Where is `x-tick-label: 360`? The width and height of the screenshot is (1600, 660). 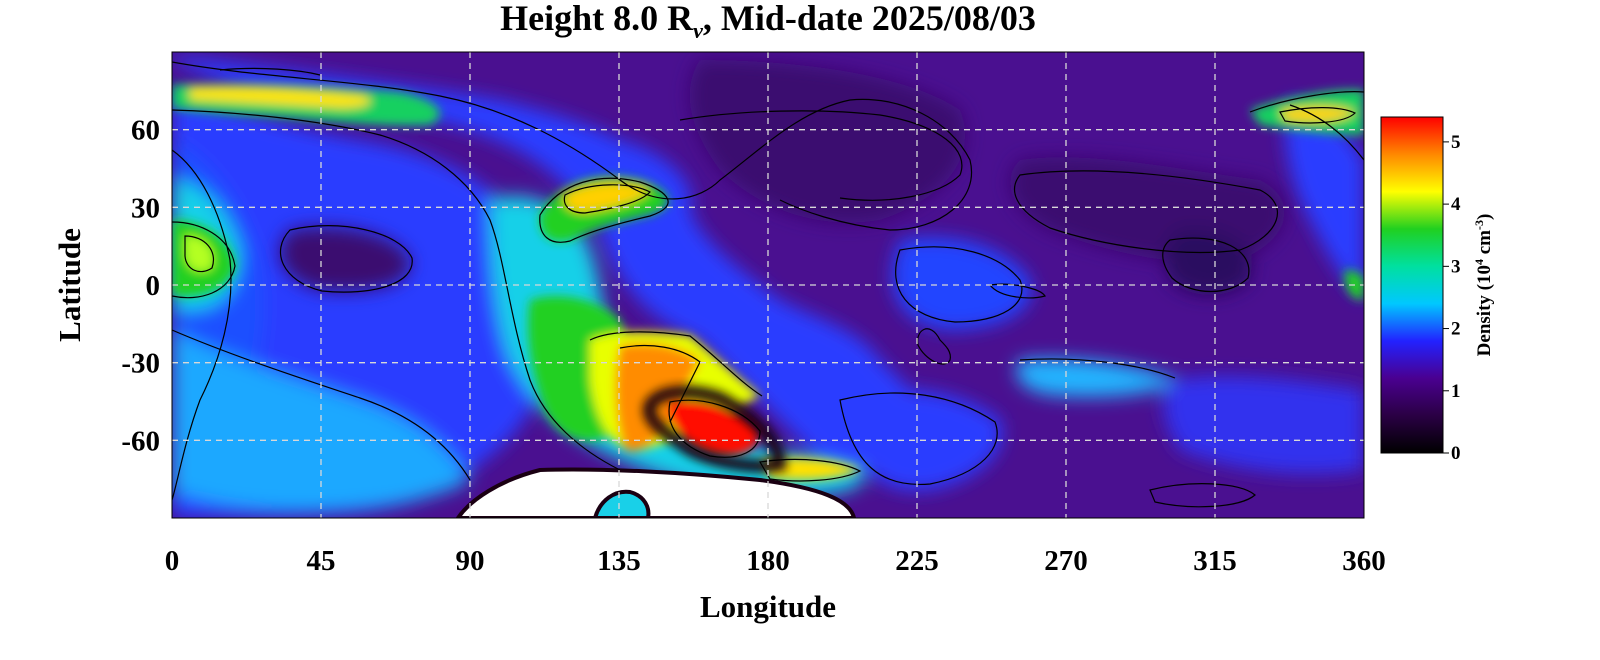
x-tick-label: 360 is located at coordinates (1364, 561).